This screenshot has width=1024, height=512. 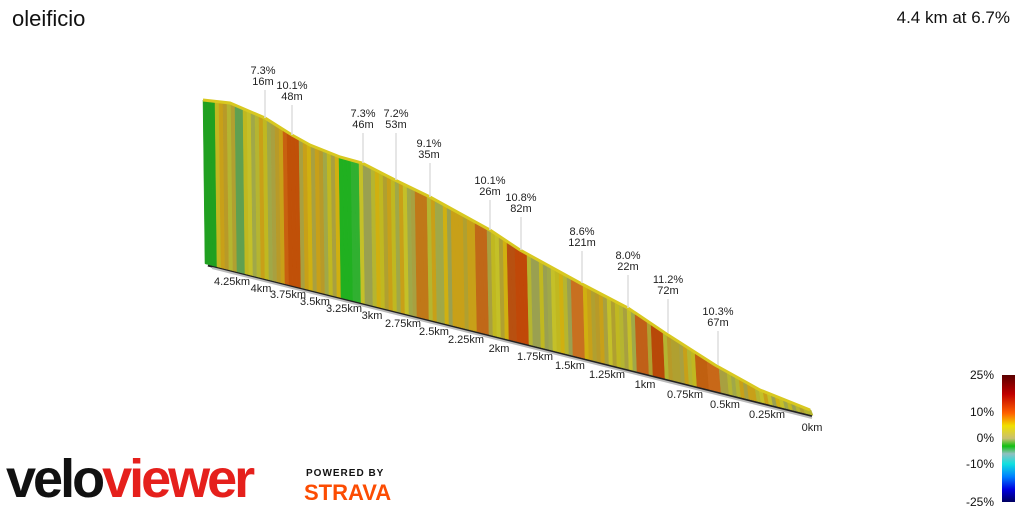 I want to click on annotation-length: 72m, so click(x=667, y=291).